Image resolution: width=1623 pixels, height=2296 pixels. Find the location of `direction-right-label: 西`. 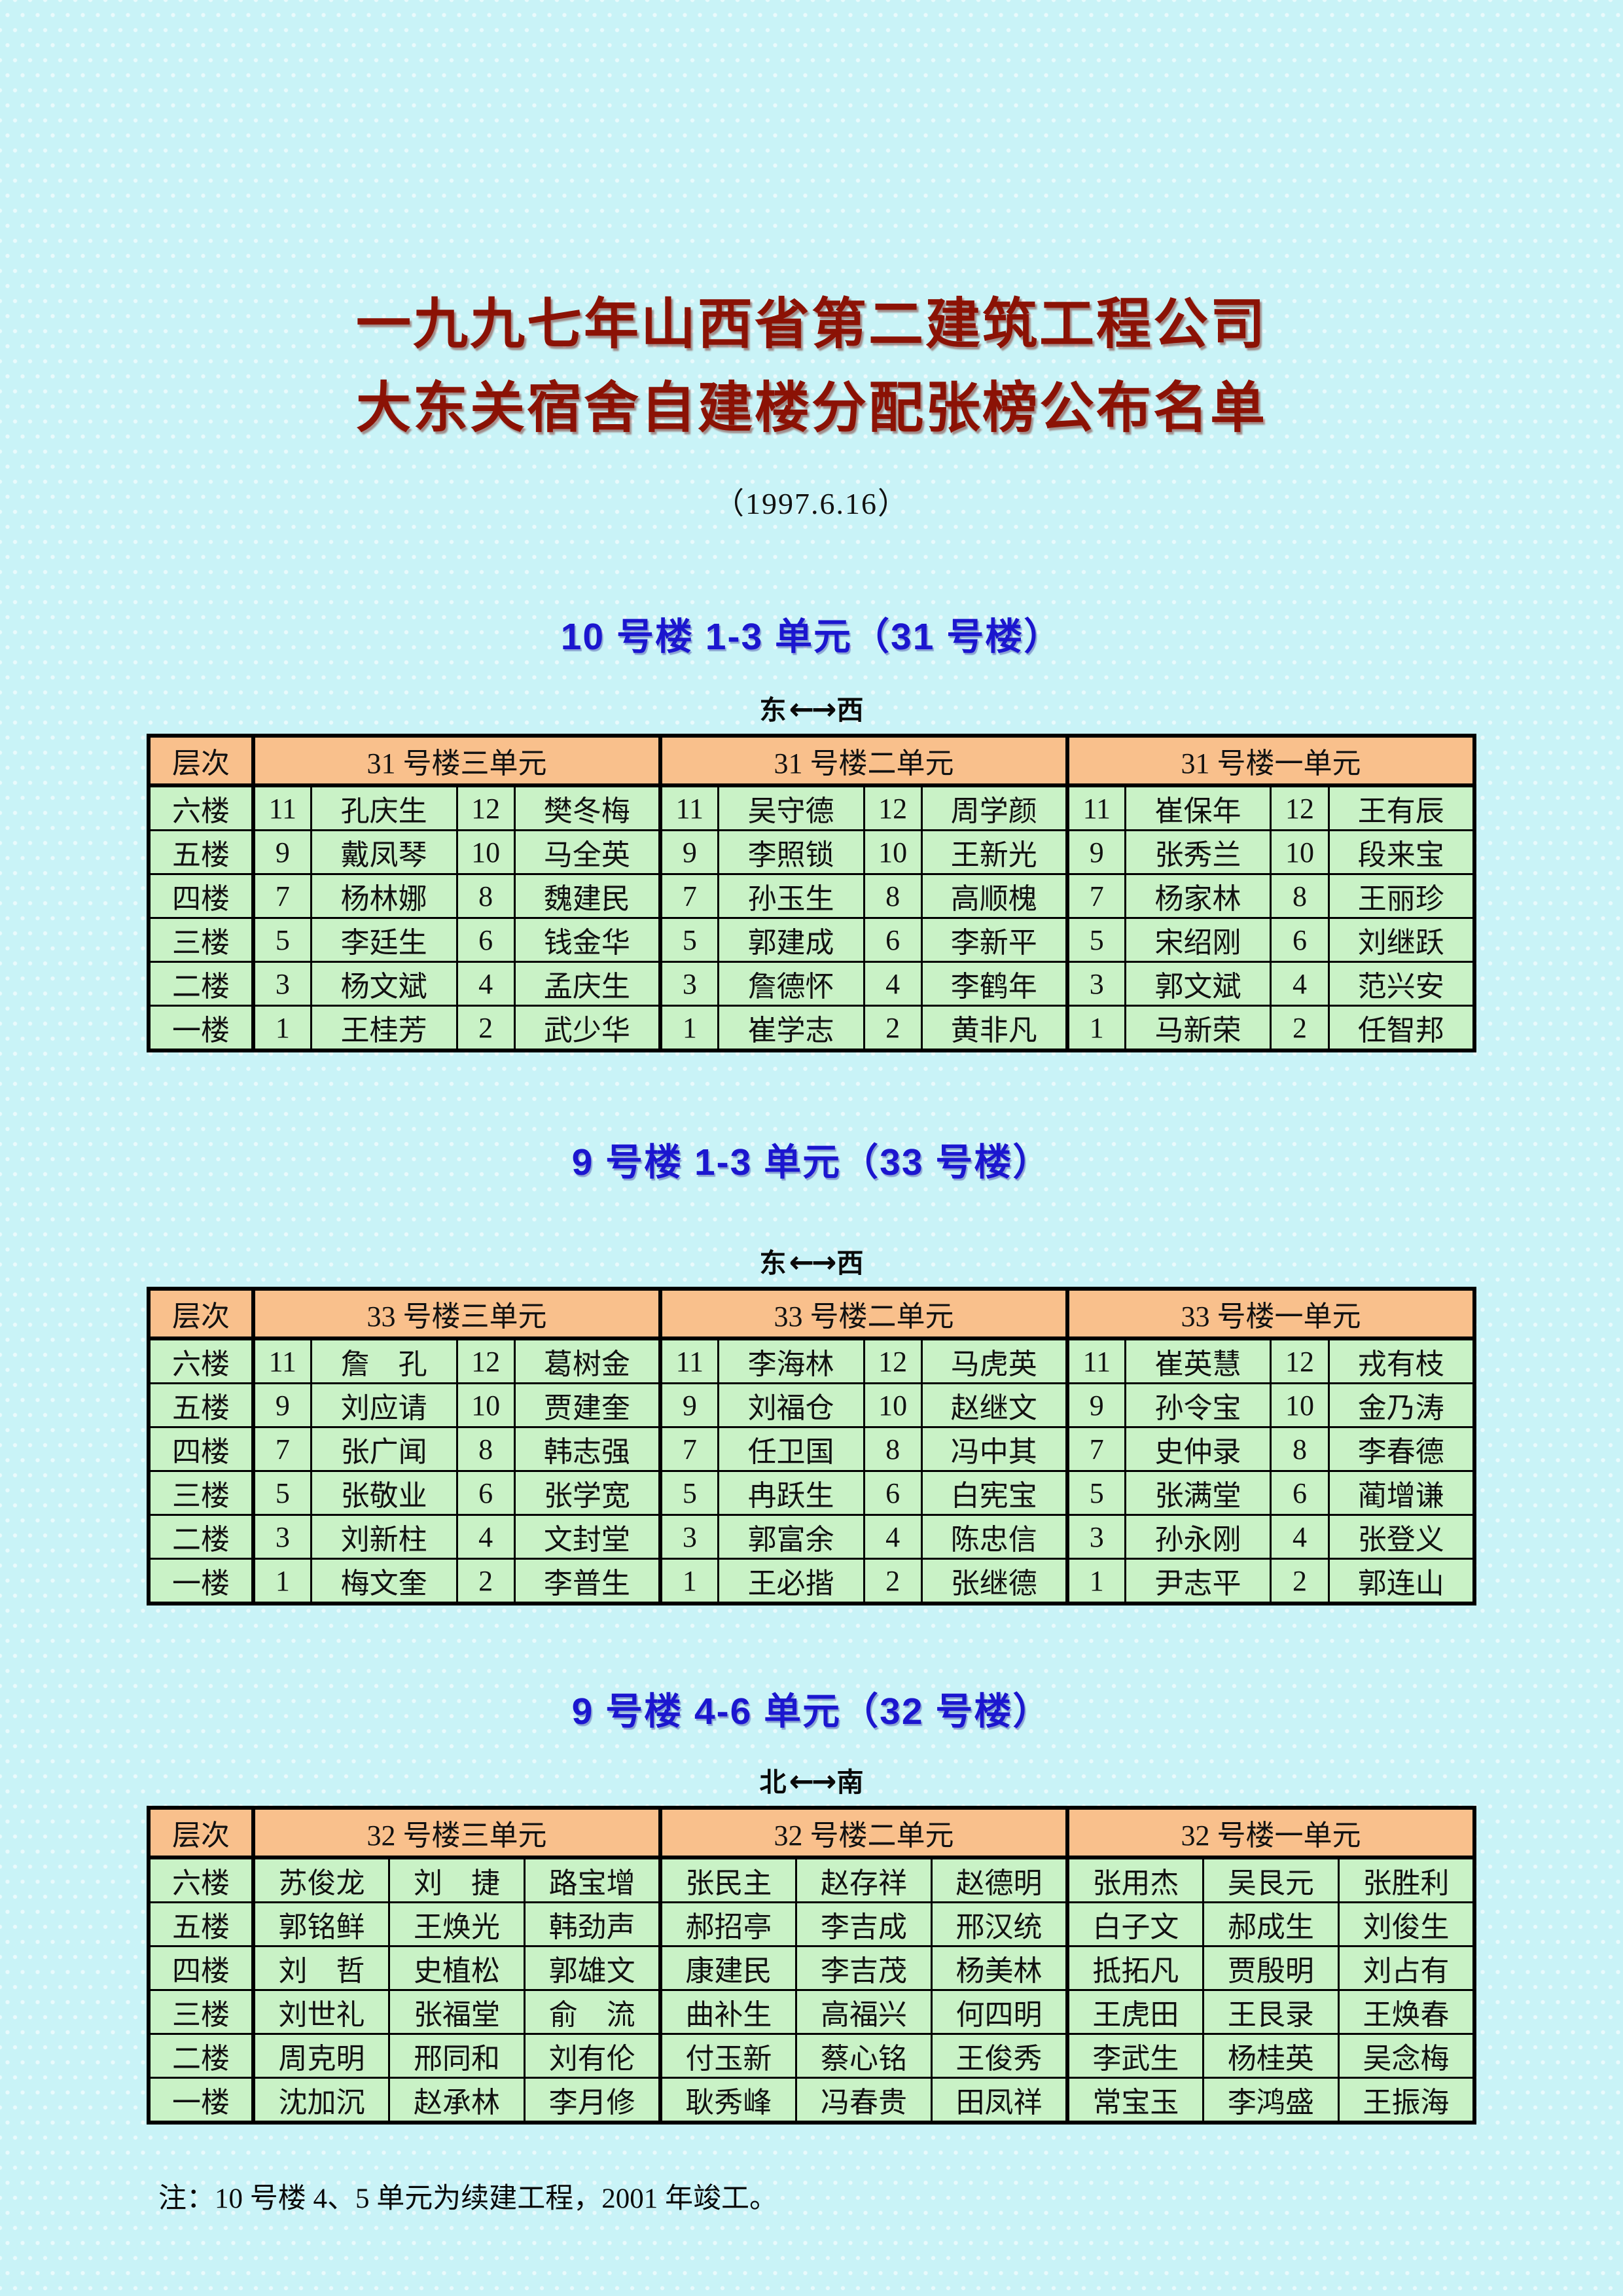

direction-right-label: 西 is located at coordinates (850, 710).